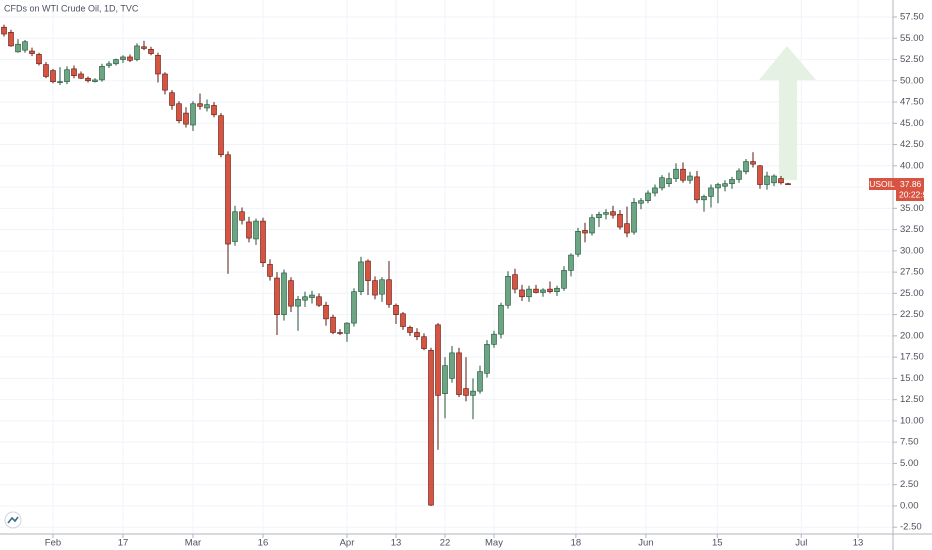 The image size is (932, 550). What do you see at coordinates (912, 293) in the screenshot?
I see `y-tick-label: 25.00` at bounding box center [912, 293].